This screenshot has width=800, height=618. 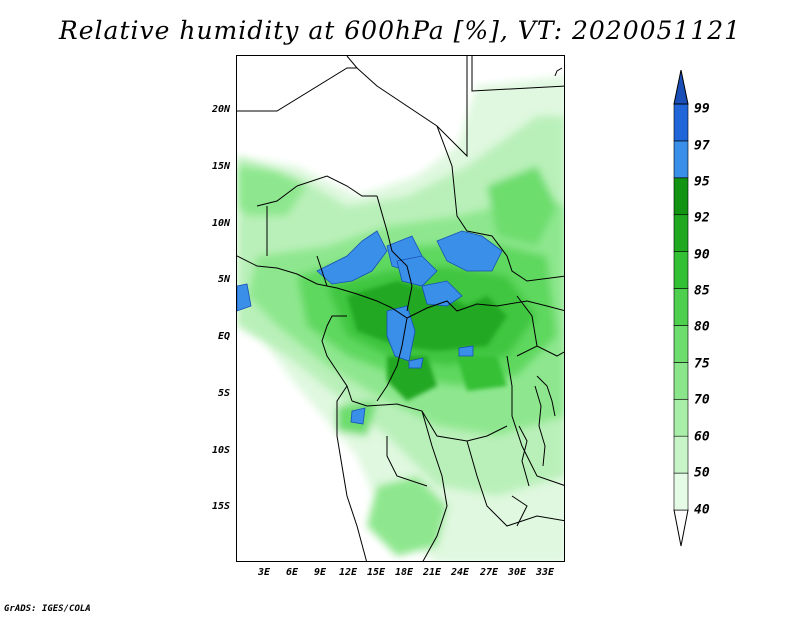 What do you see at coordinates (702, 327) in the screenshot?
I see `colorbar-label: 80` at bounding box center [702, 327].